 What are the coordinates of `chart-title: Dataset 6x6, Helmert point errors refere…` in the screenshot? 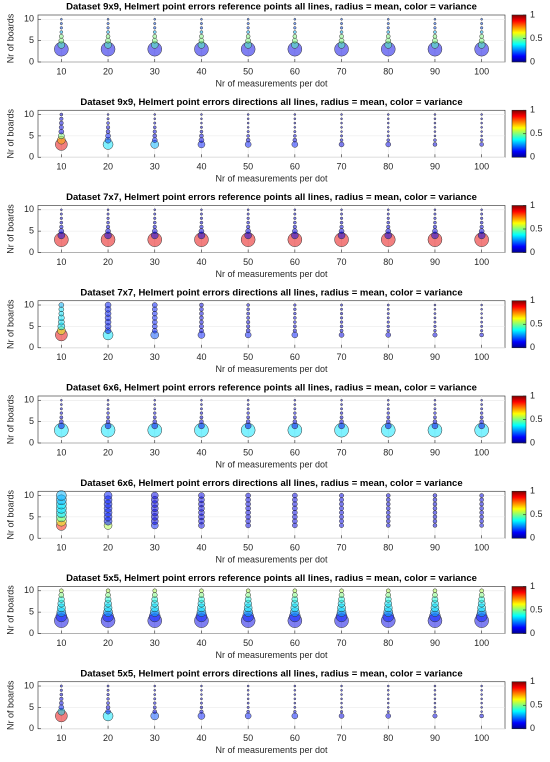 It's located at (271, 388).